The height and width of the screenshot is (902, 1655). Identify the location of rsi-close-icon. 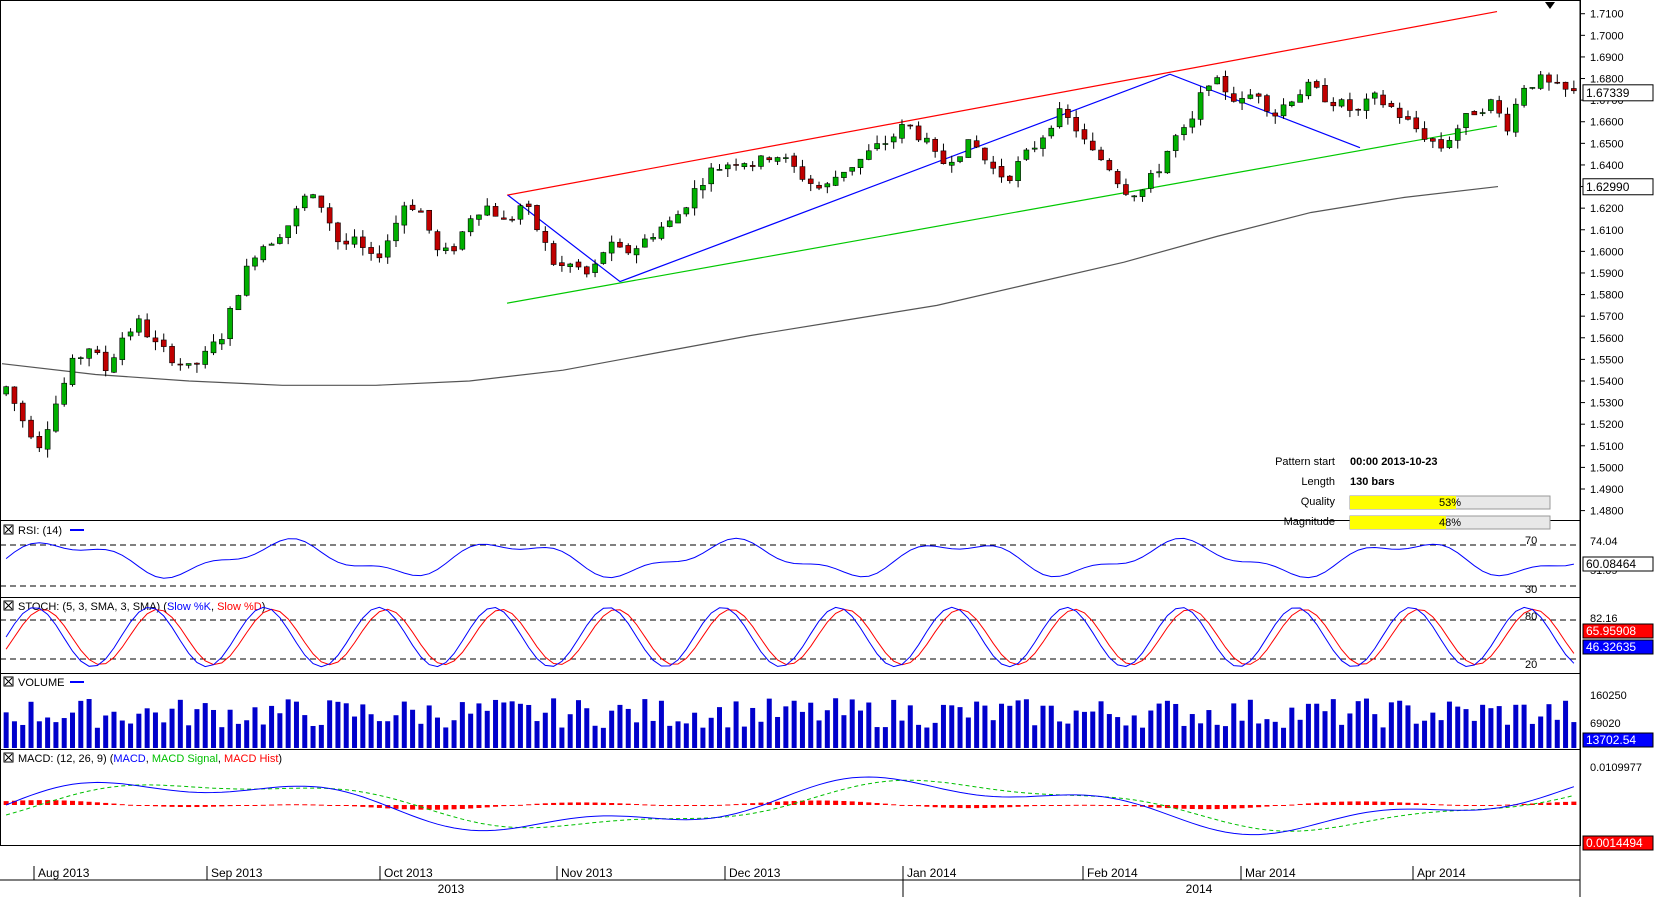
(8, 529).